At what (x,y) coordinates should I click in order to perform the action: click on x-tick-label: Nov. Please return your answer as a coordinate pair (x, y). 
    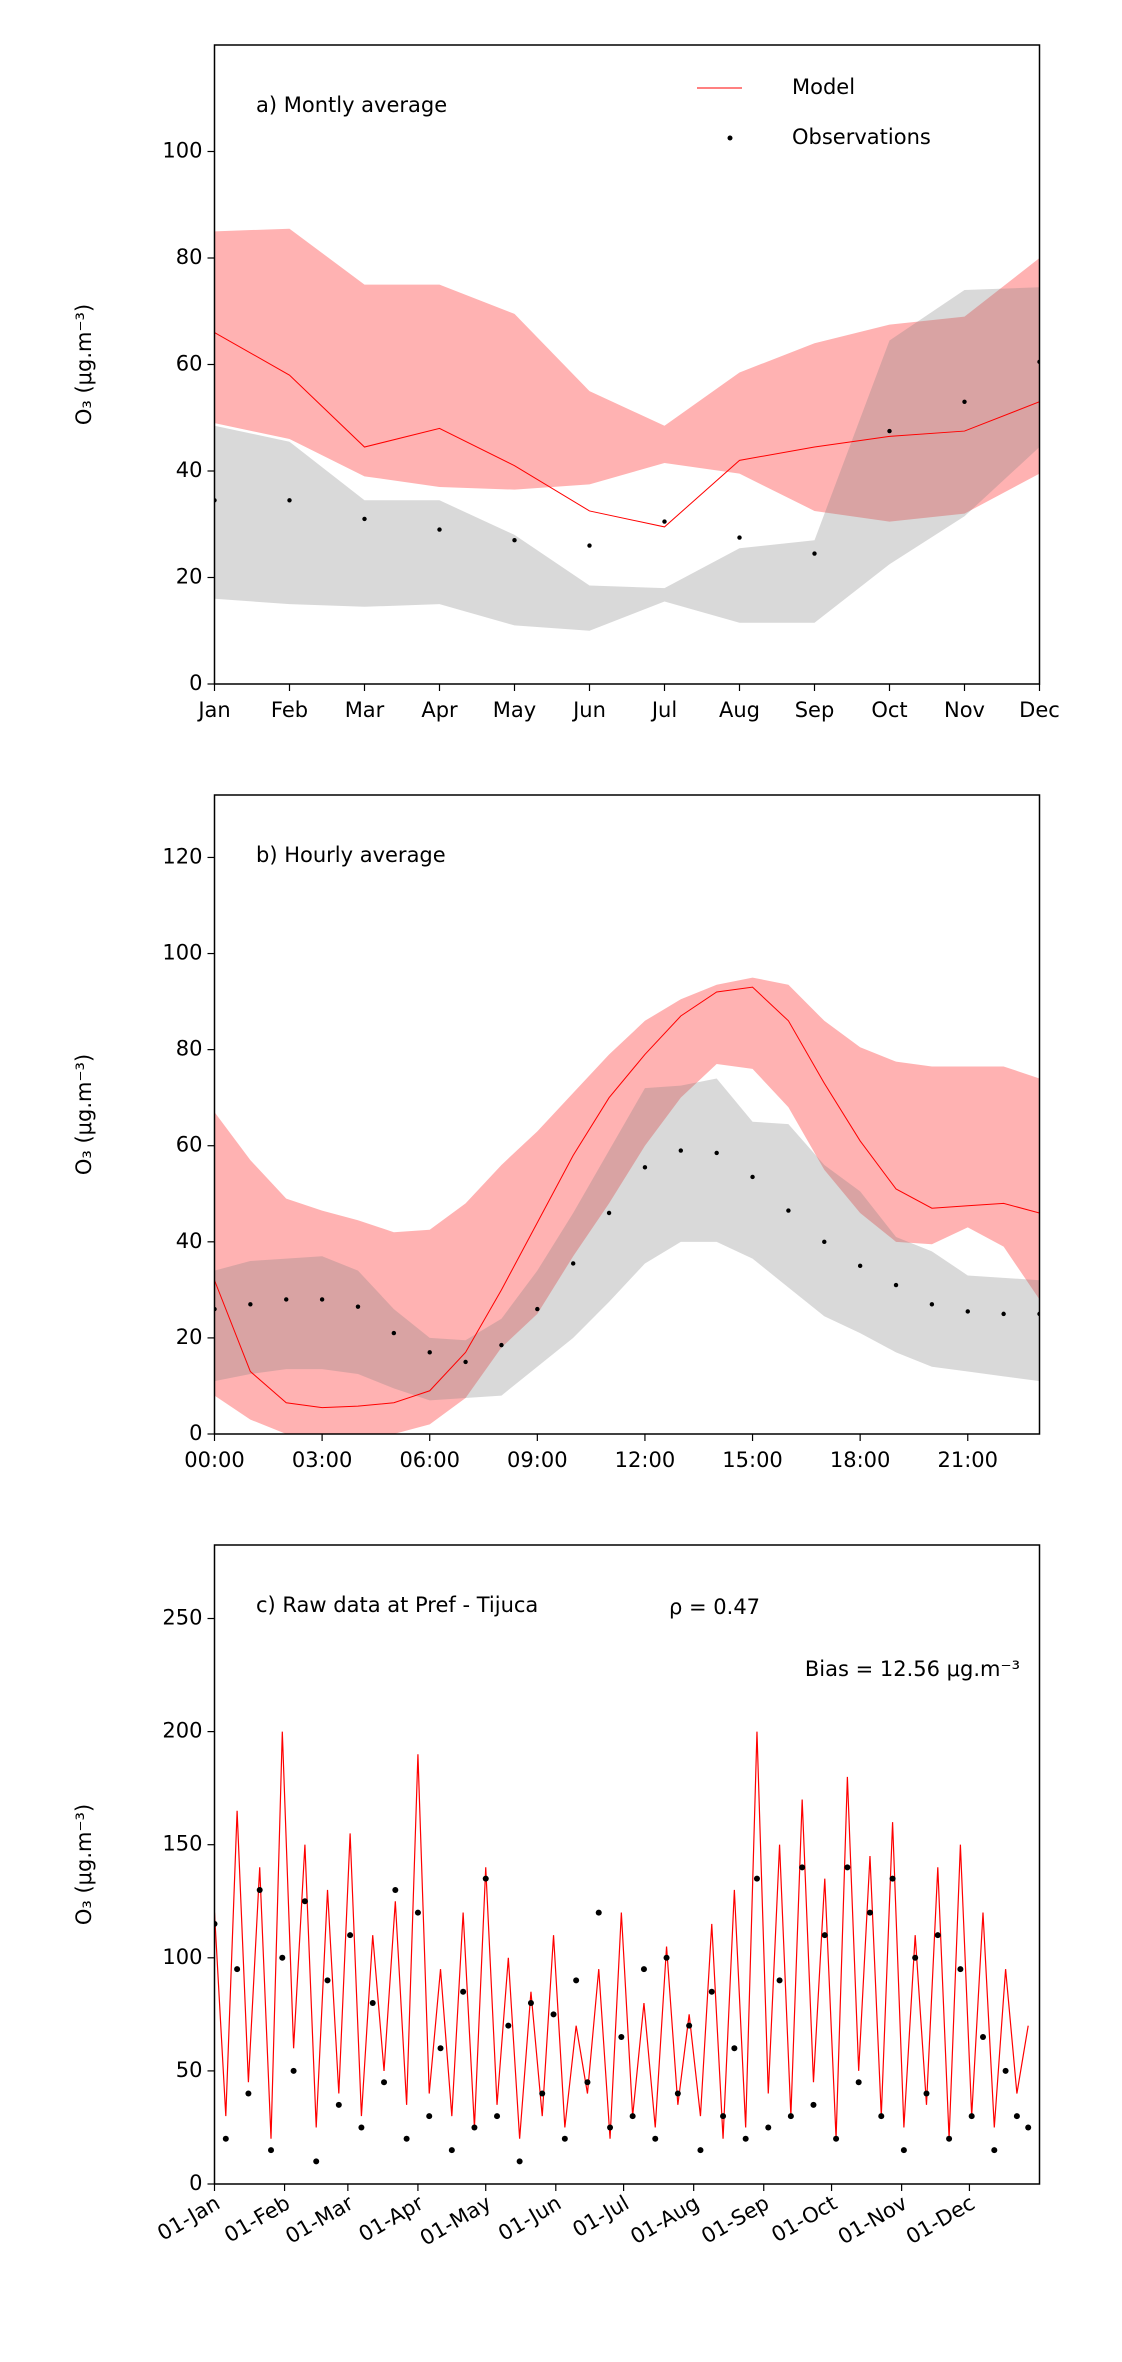
    Looking at the image, I should click on (964, 710).